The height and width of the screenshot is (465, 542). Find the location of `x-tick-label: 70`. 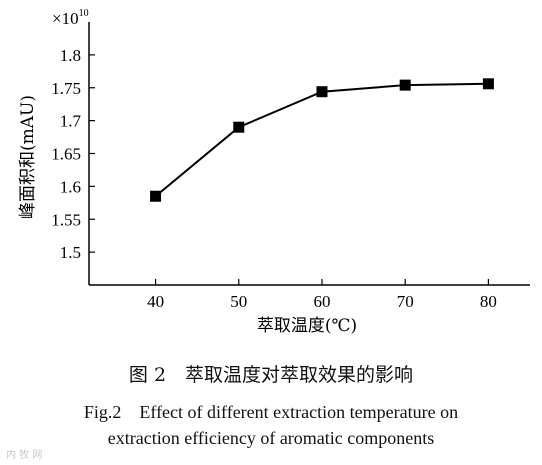

x-tick-label: 70 is located at coordinates (405, 301).